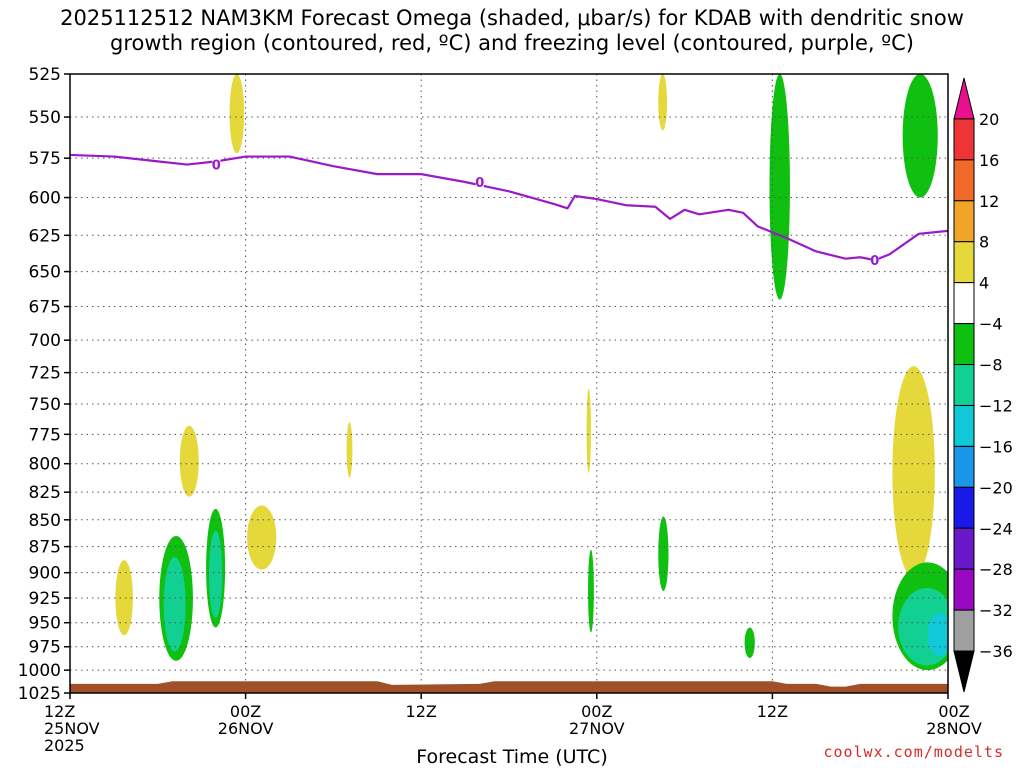 The width and height of the screenshot is (1024, 768). Describe the element at coordinates (983, 385) in the screenshot. I see `colorbar: 20 16 12 8 4 −4 −8 −12 −16 −20 −24 −28 −32 −36` at that location.